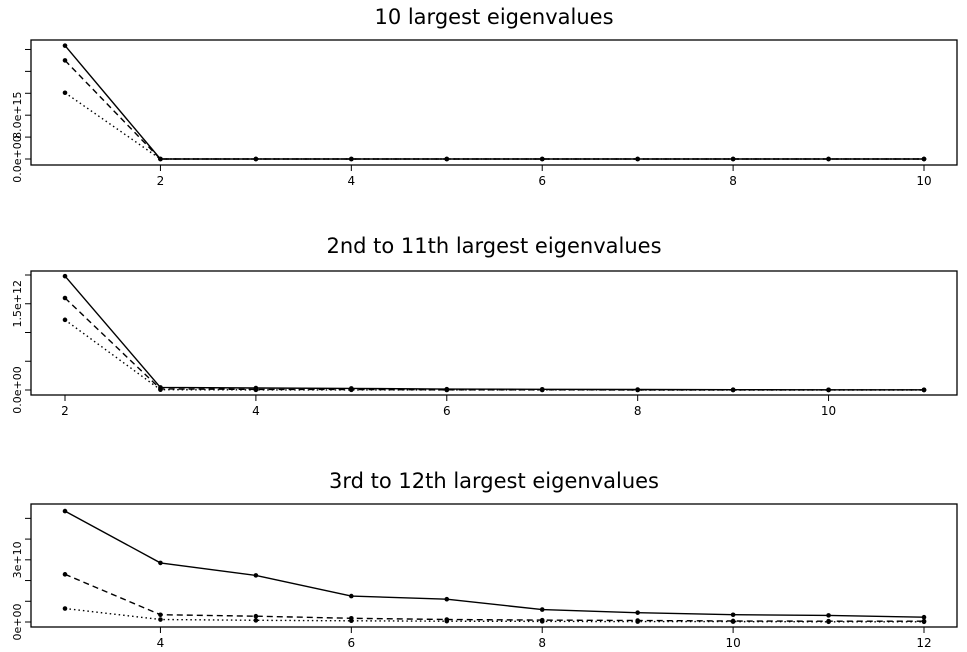 The height and width of the screenshot is (652, 967). Describe the element at coordinates (17, 622) in the screenshot. I see `y-tick-label: 0e+00` at that location.